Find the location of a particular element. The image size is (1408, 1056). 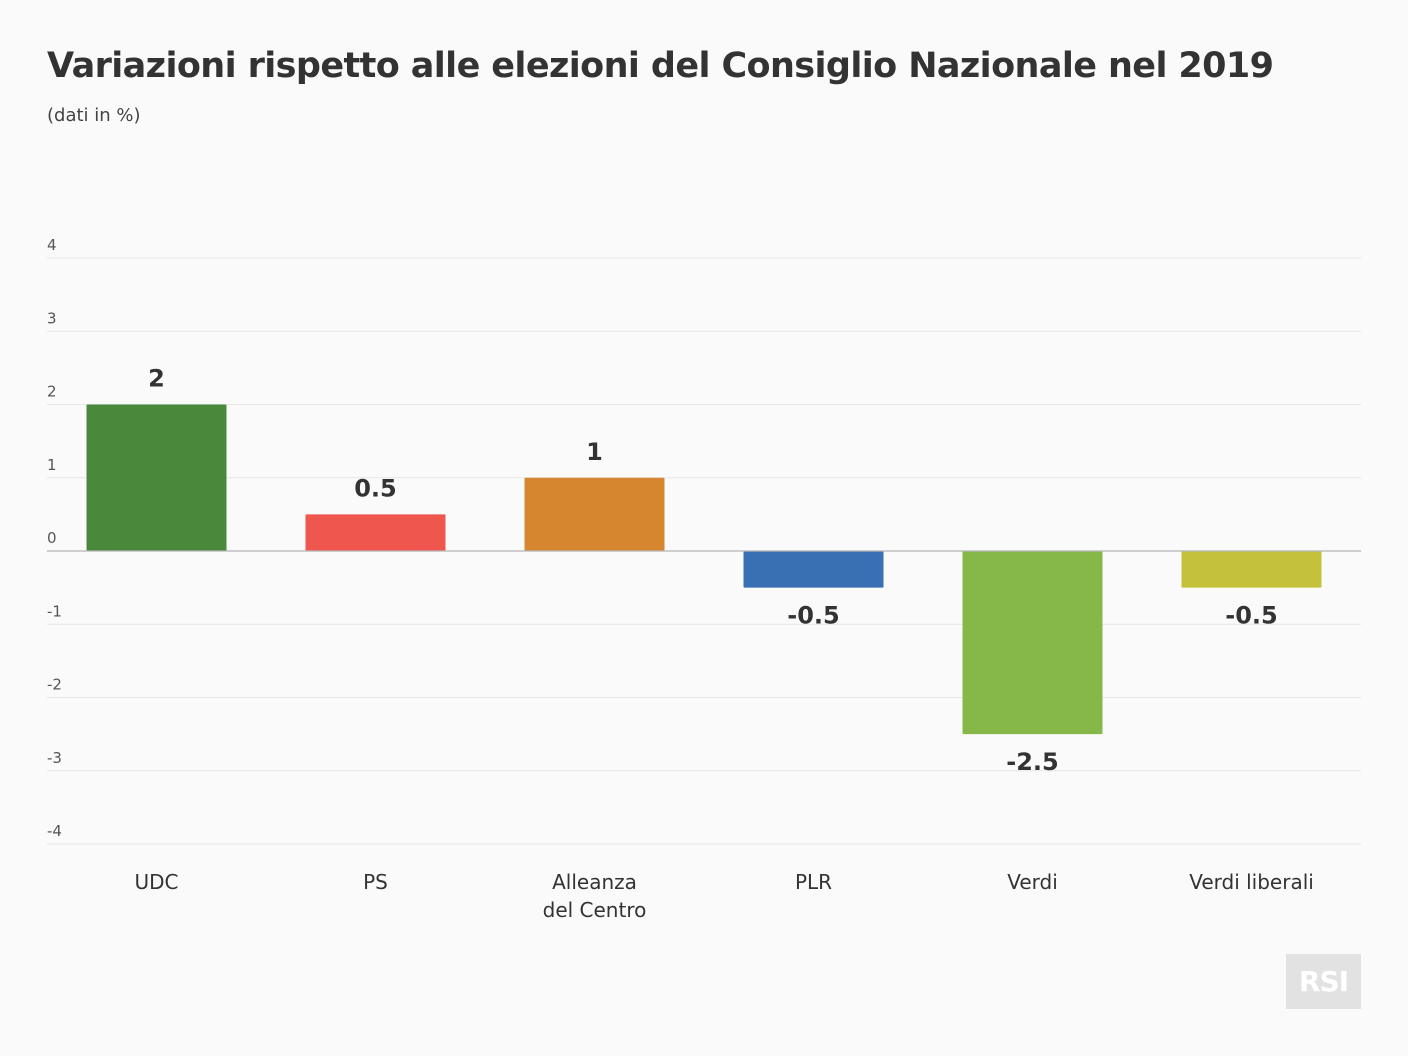

value-label: 1 is located at coordinates (594, 452).